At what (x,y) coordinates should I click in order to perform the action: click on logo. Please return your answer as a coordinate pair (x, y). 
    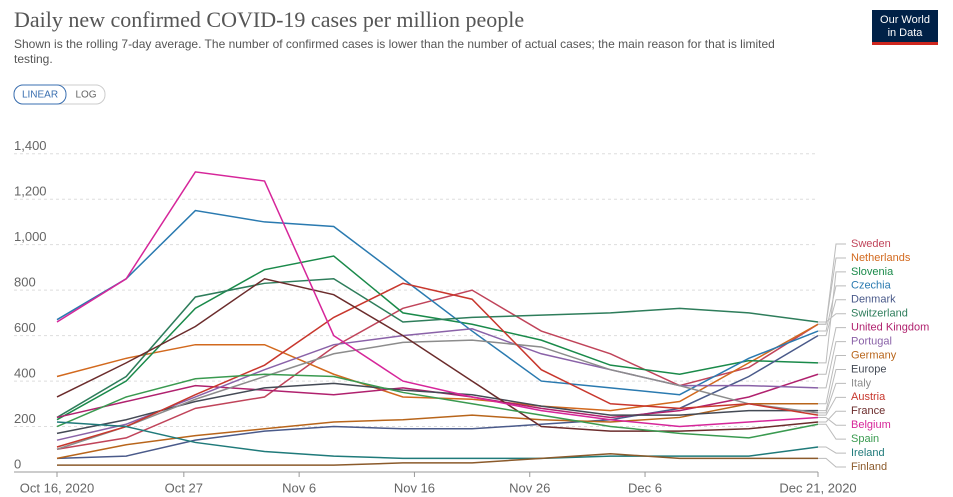
    Looking at the image, I should click on (905, 27).